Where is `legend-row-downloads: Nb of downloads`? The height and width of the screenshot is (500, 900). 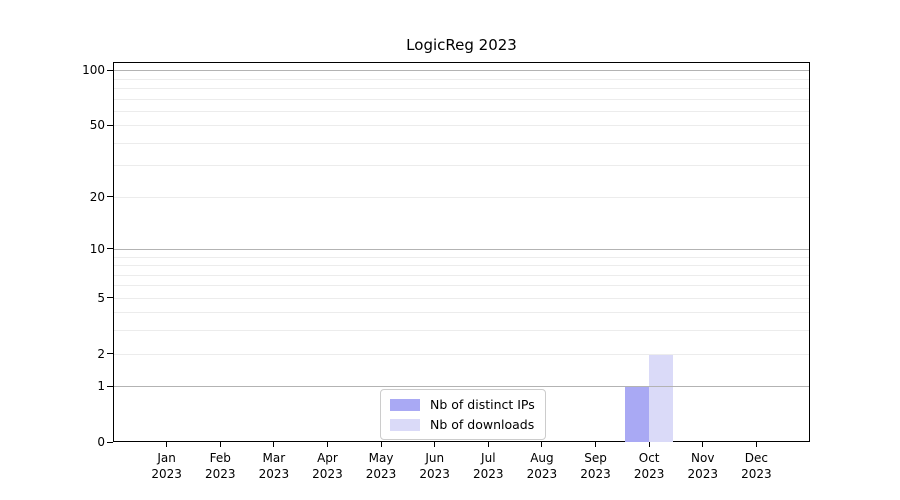 legend-row-downloads: Nb of downloads is located at coordinates (462, 424).